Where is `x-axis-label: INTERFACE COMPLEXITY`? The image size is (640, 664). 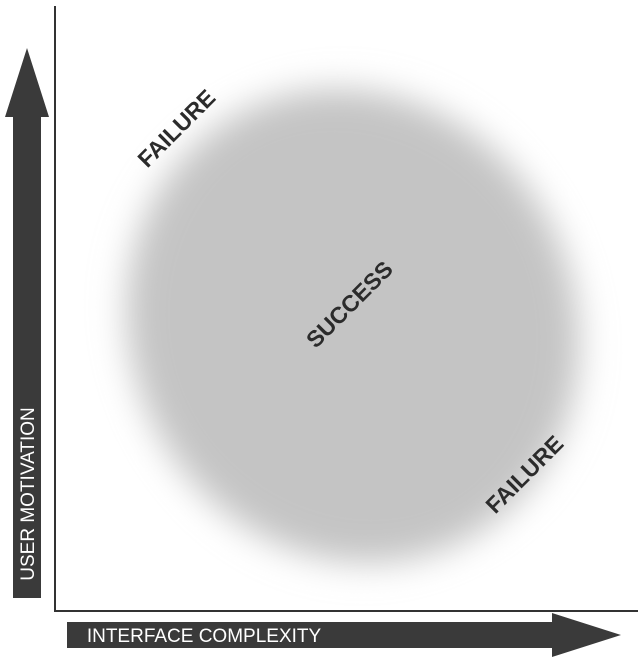
x-axis-label: INTERFACE COMPLEXITY is located at coordinates (204, 636).